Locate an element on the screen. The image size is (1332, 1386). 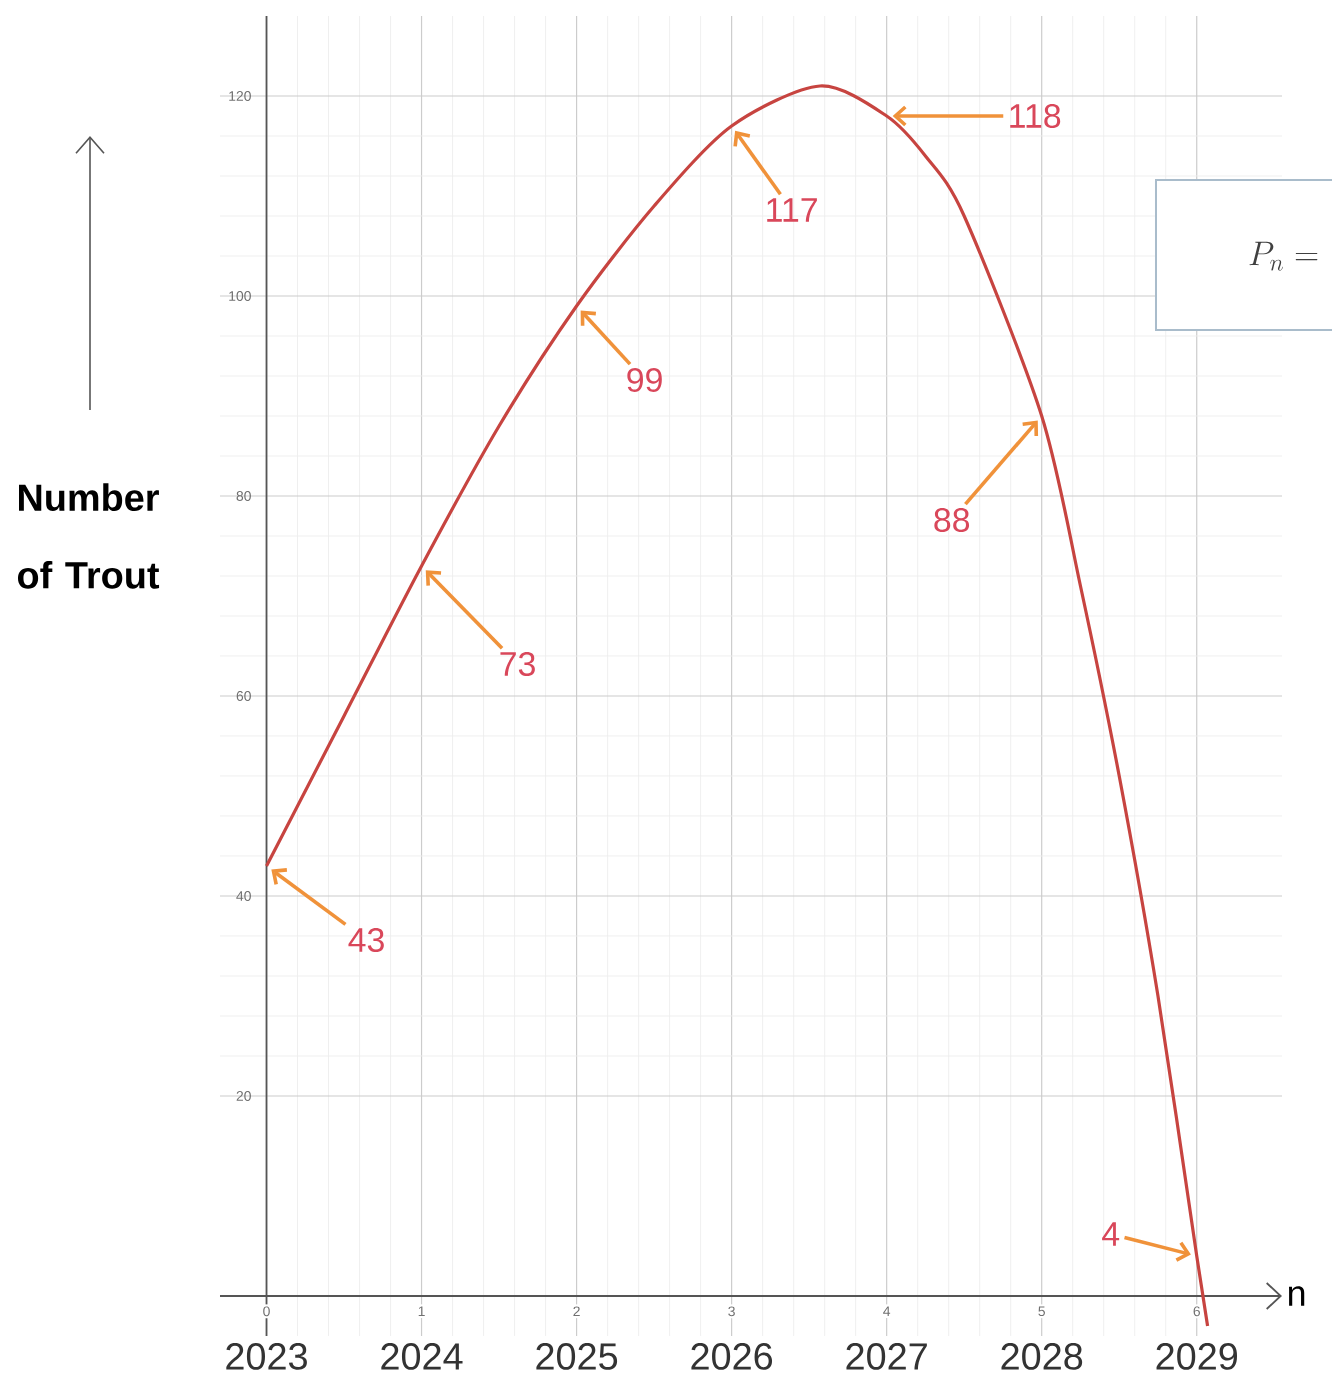
x2-tick-label: 2026 is located at coordinates (732, 1356).